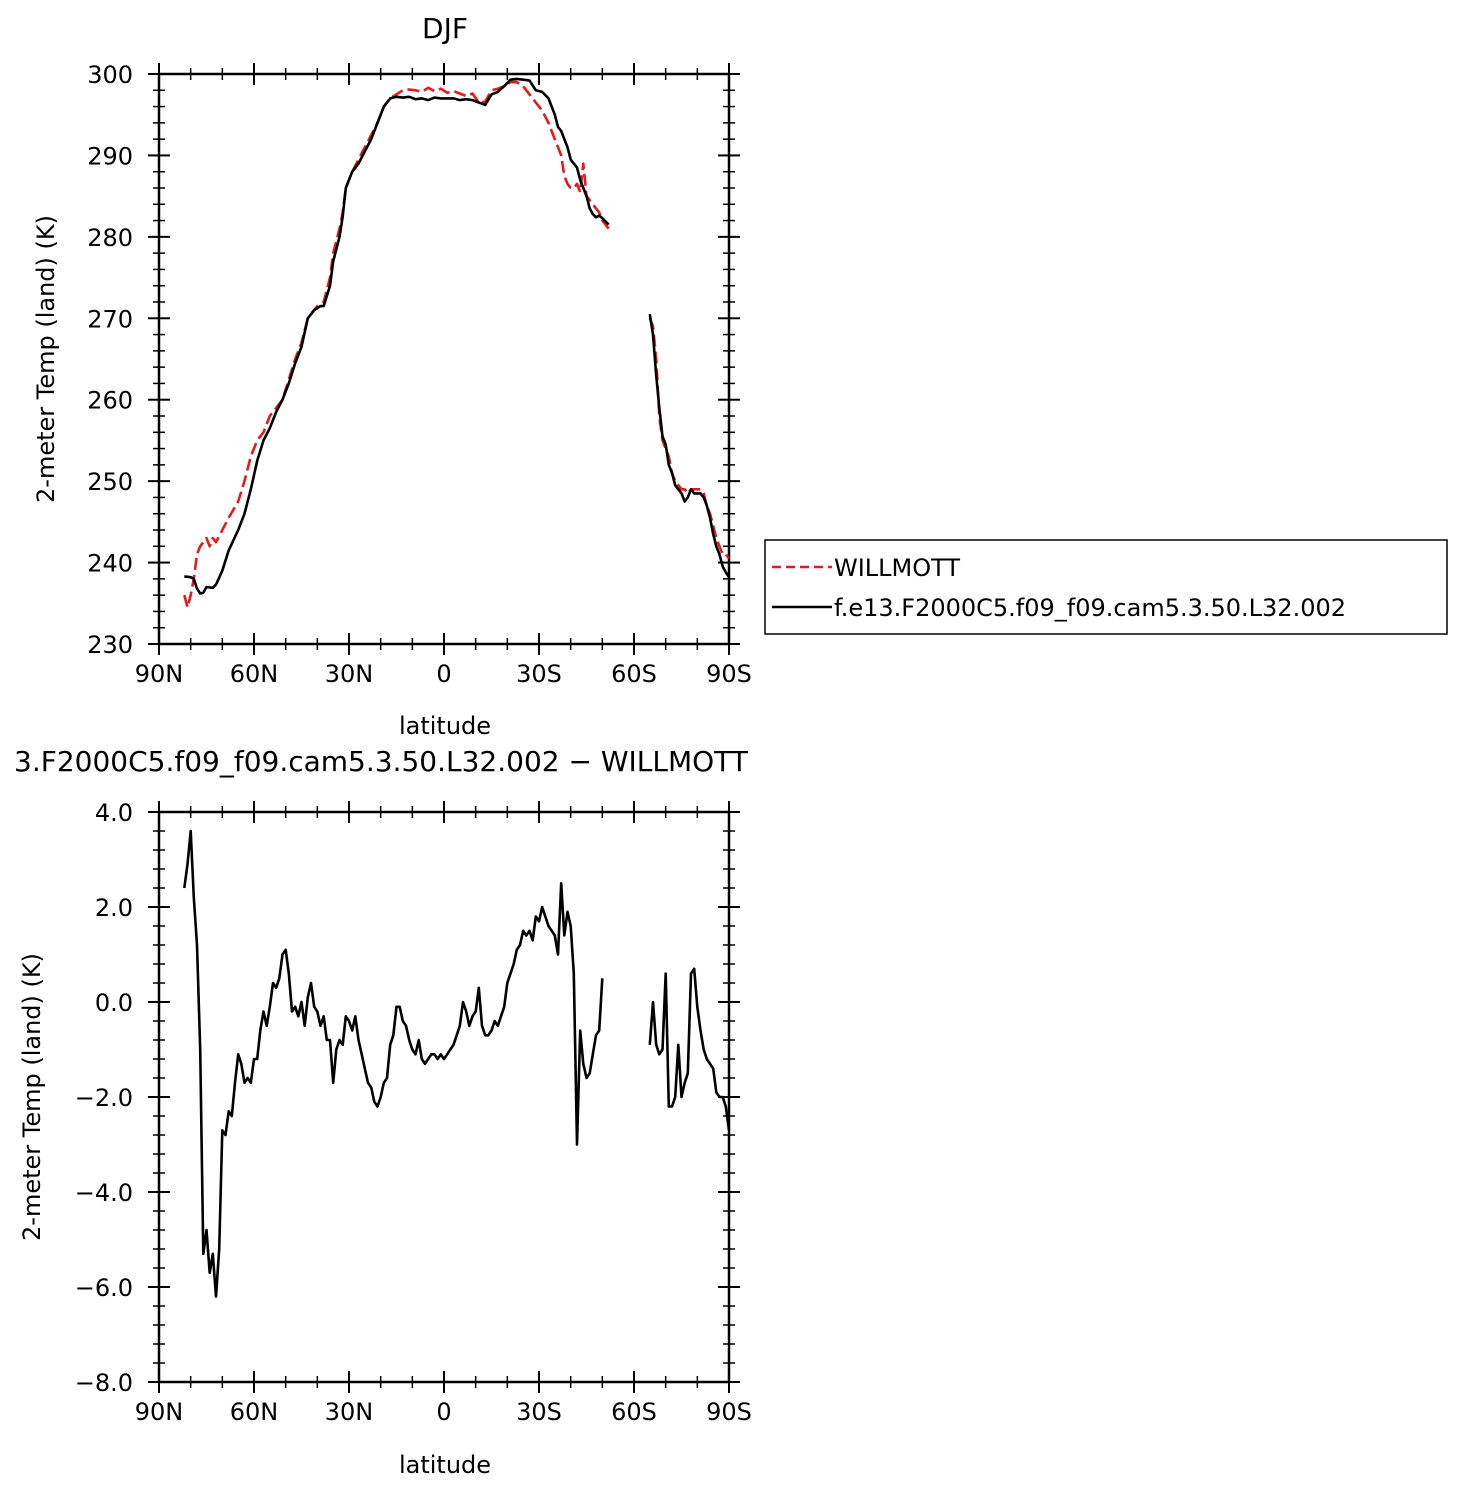 This screenshot has width=1483, height=1485. What do you see at coordinates (32, 1097) in the screenshot?
I see `bottom-y-axis-label: 2-meter Temp (land) (K)` at bounding box center [32, 1097].